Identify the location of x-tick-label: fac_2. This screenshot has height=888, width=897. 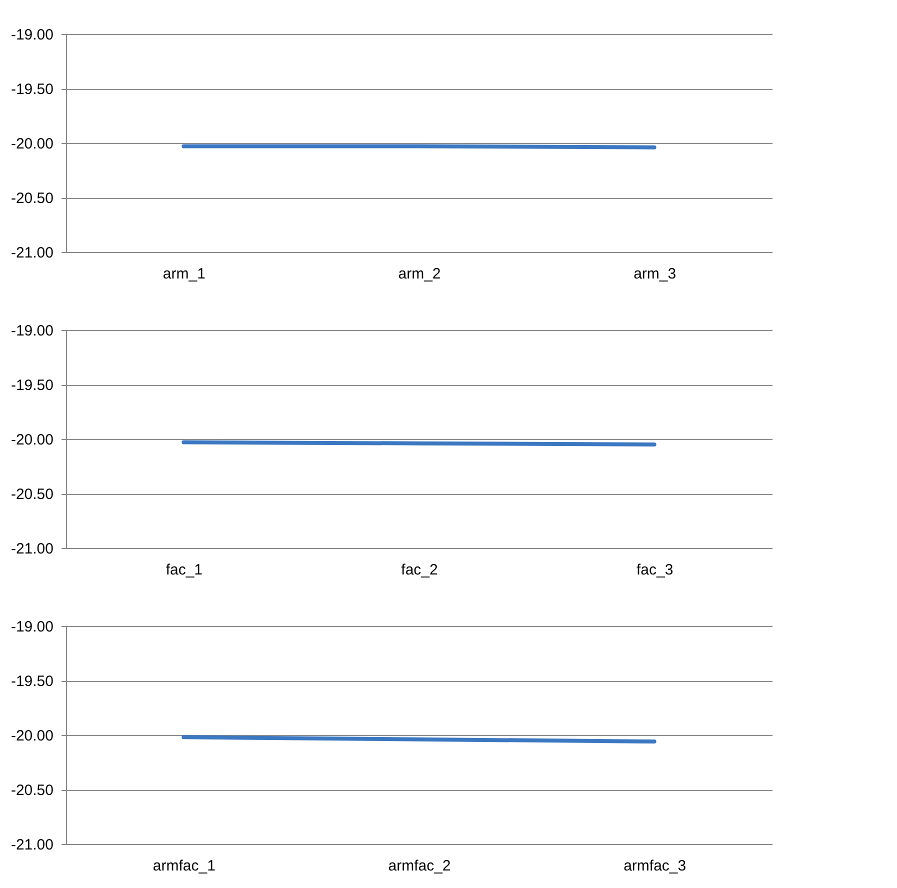
(419, 570).